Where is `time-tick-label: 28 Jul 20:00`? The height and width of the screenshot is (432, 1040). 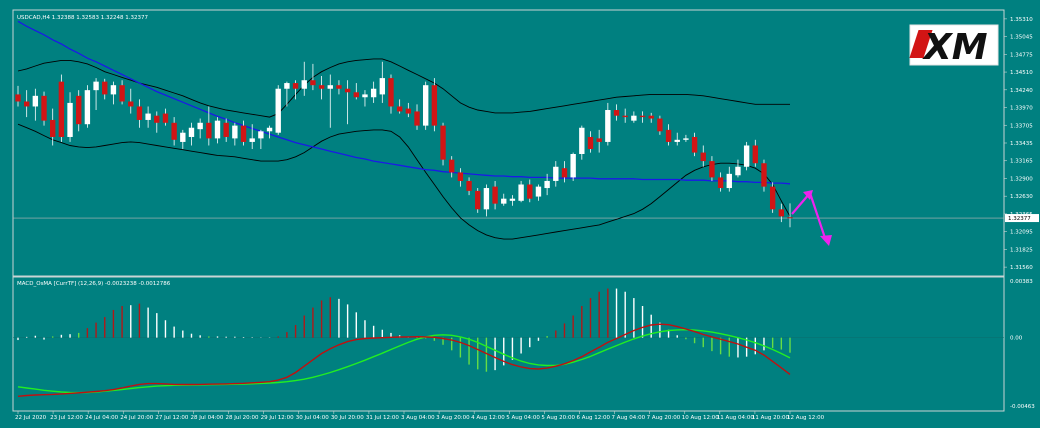 time-tick-label: 28 Jul 20:00 is located at coordinates (242, 418).